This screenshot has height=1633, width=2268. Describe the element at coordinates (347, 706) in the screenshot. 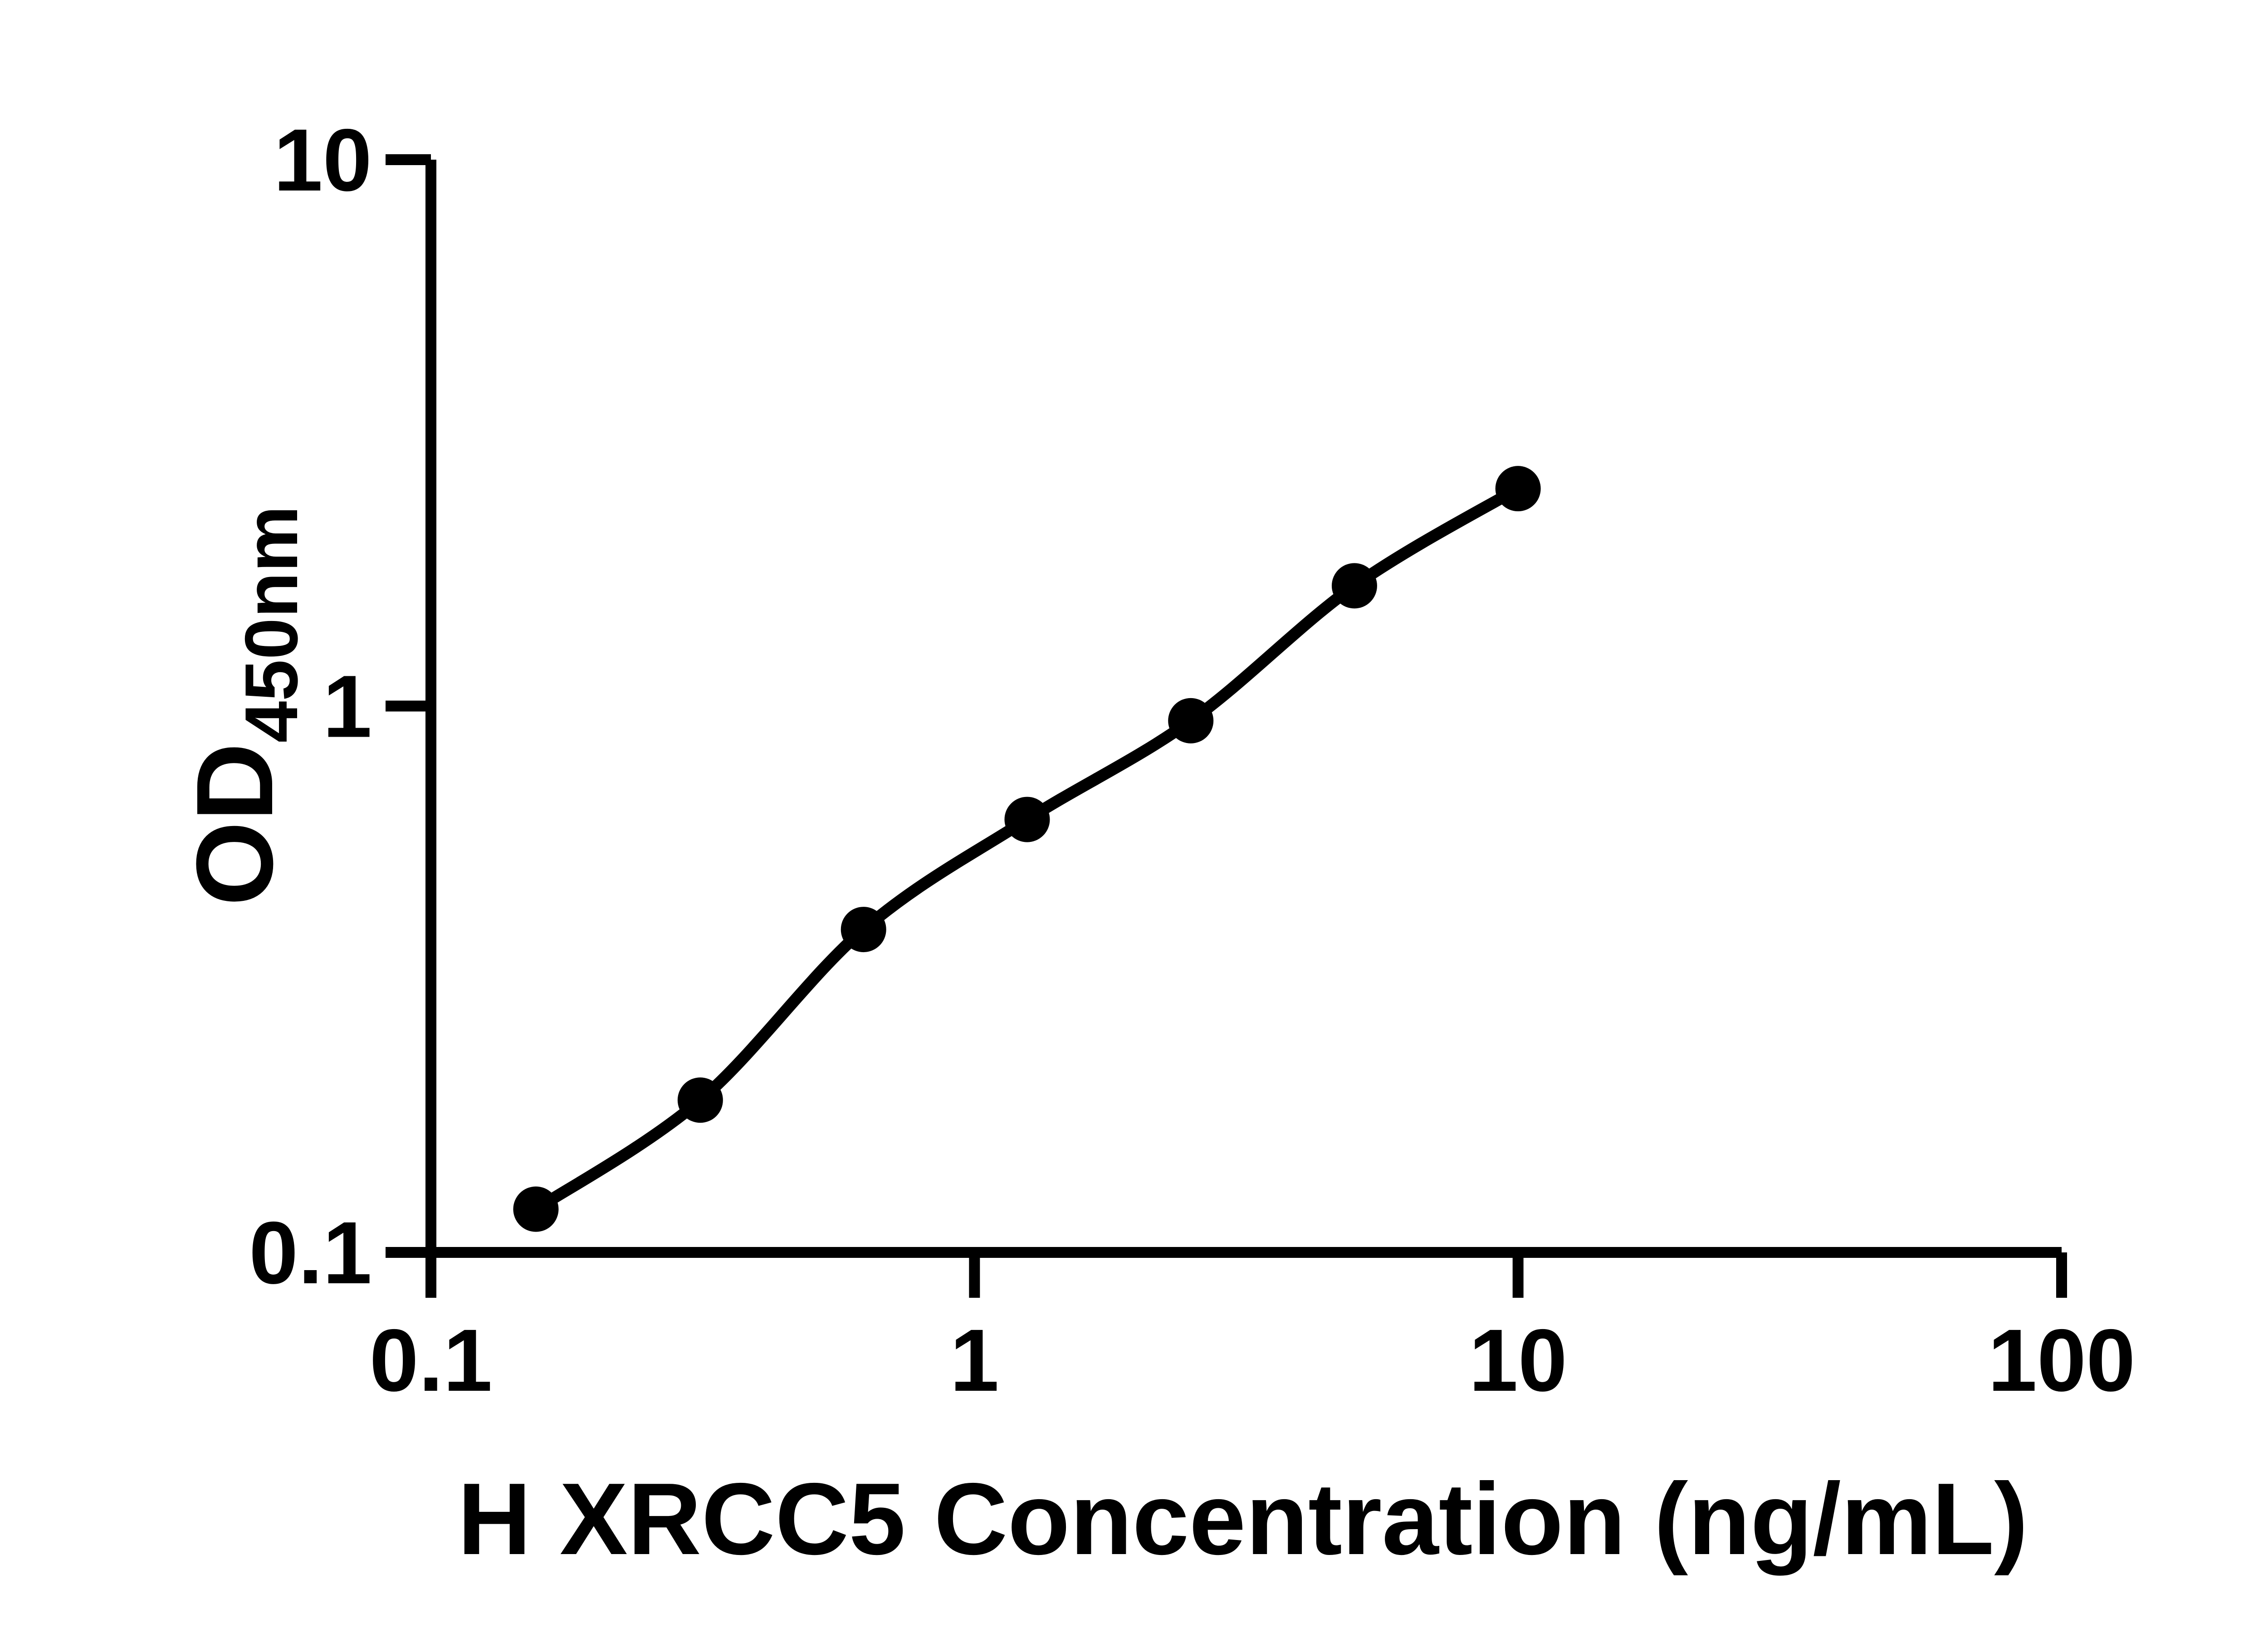

I see `y-tick-label: 1` at that location.